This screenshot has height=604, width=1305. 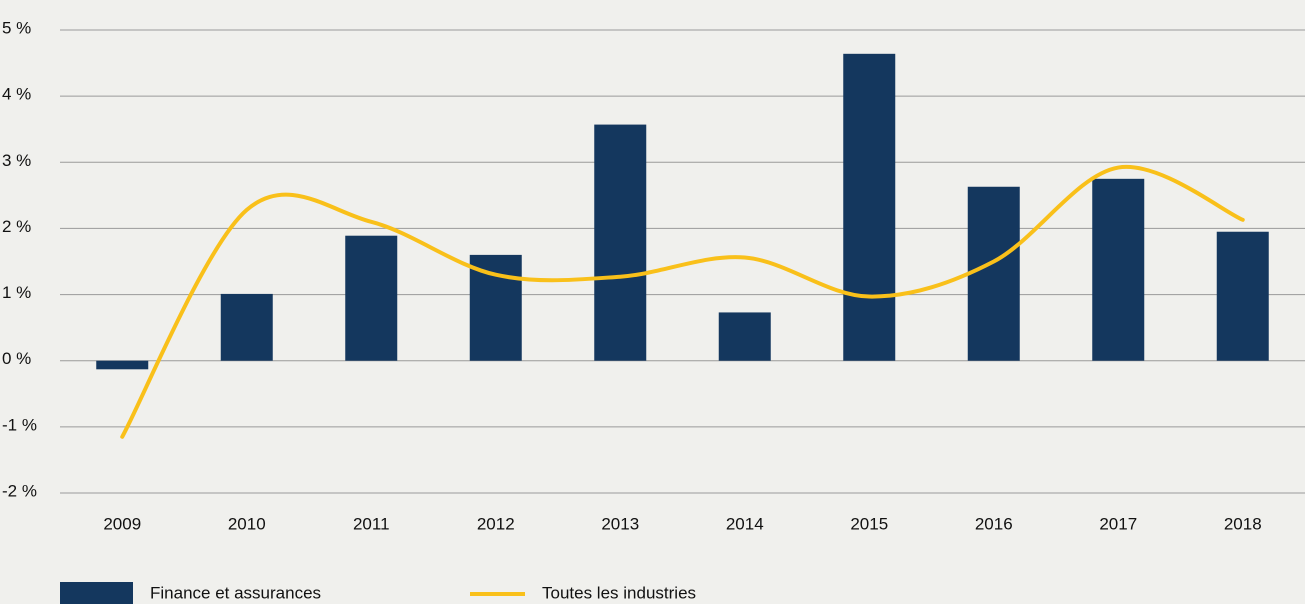 What do you see at coordinates (1118, 523) in the screenshot?
I see `x-tick-label: 2017` at bounding box center [1118, 523].